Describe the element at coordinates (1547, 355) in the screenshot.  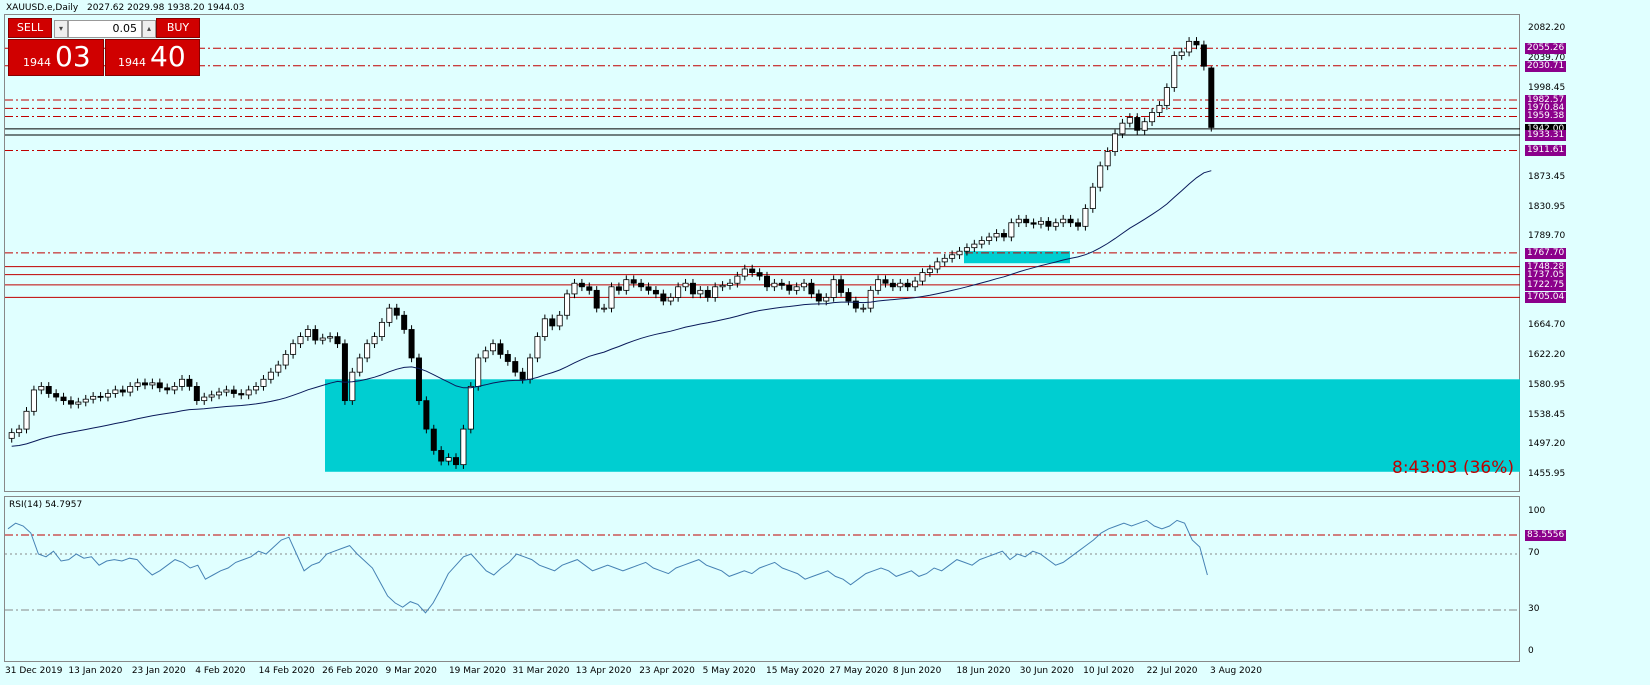
I see `price-axis-label: 1622.20` at that location.